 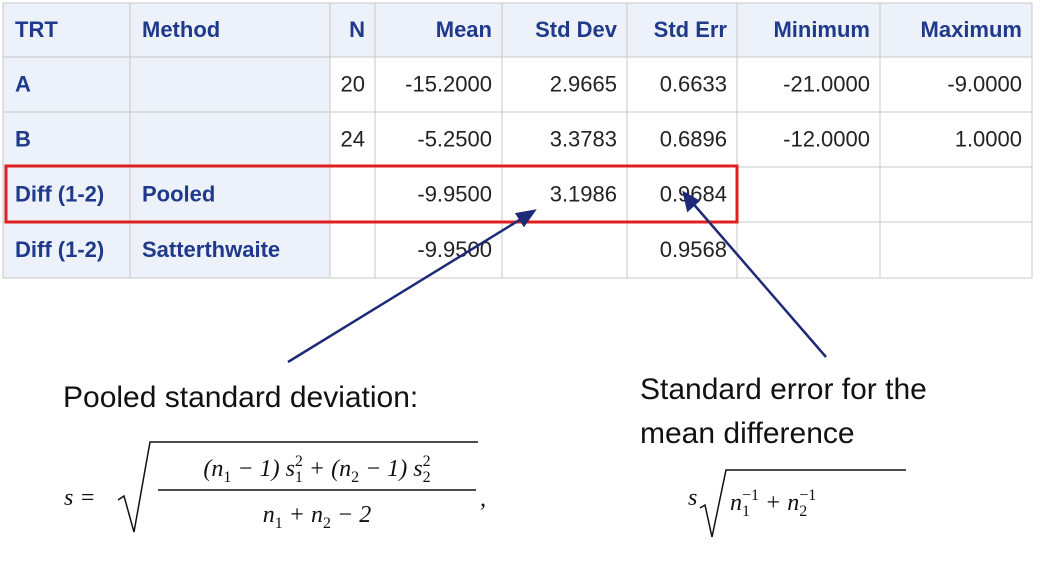 I want to click on table-cell: A, so click(x=23, y=83).